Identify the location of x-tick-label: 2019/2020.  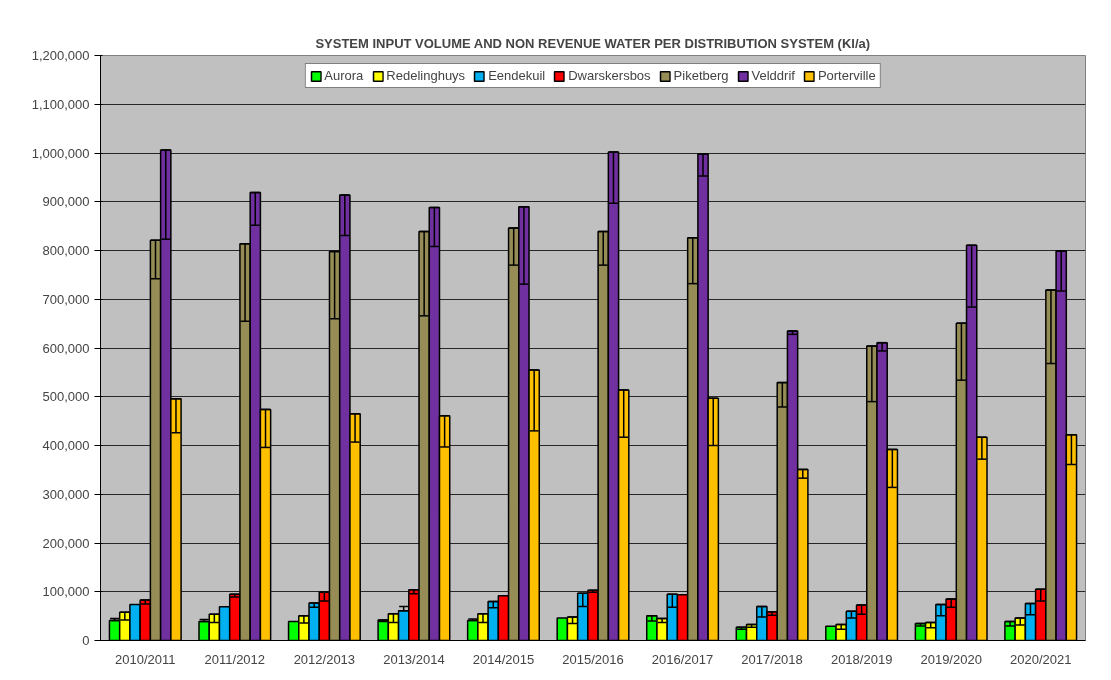
(951, 659).